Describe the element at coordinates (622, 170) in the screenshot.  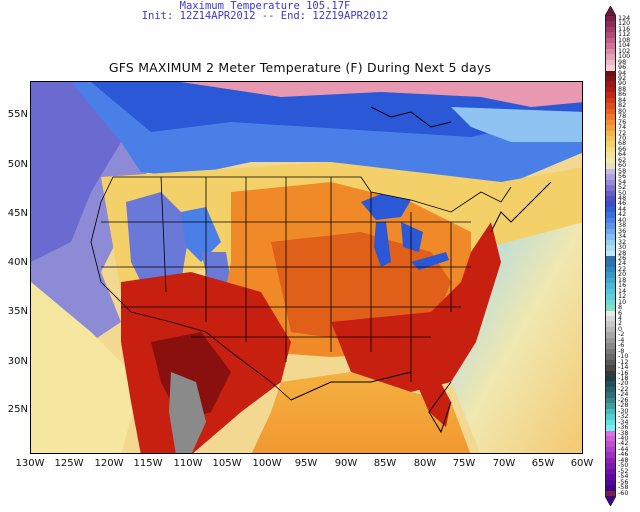
I see `colorbar-label: 58` at that location.